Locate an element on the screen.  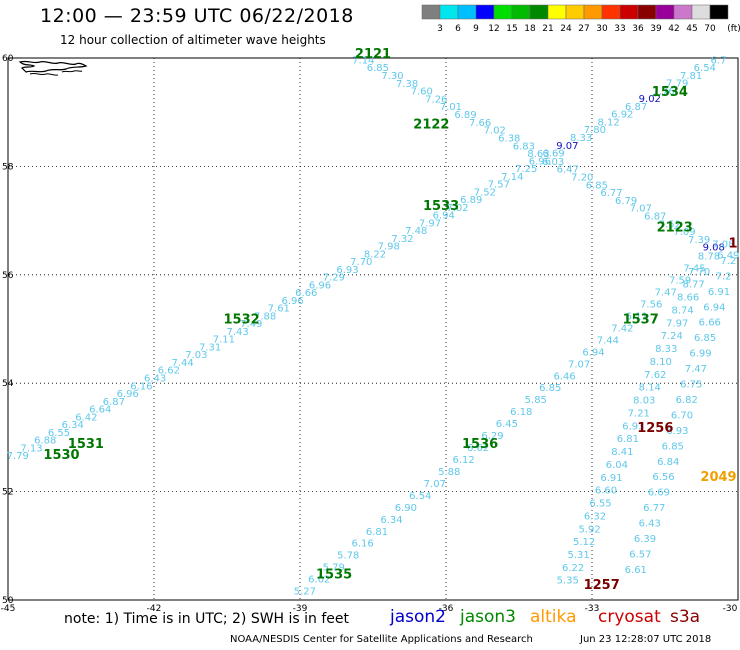
wave-height-value: 7.79 is located at coordinates (677, 84).